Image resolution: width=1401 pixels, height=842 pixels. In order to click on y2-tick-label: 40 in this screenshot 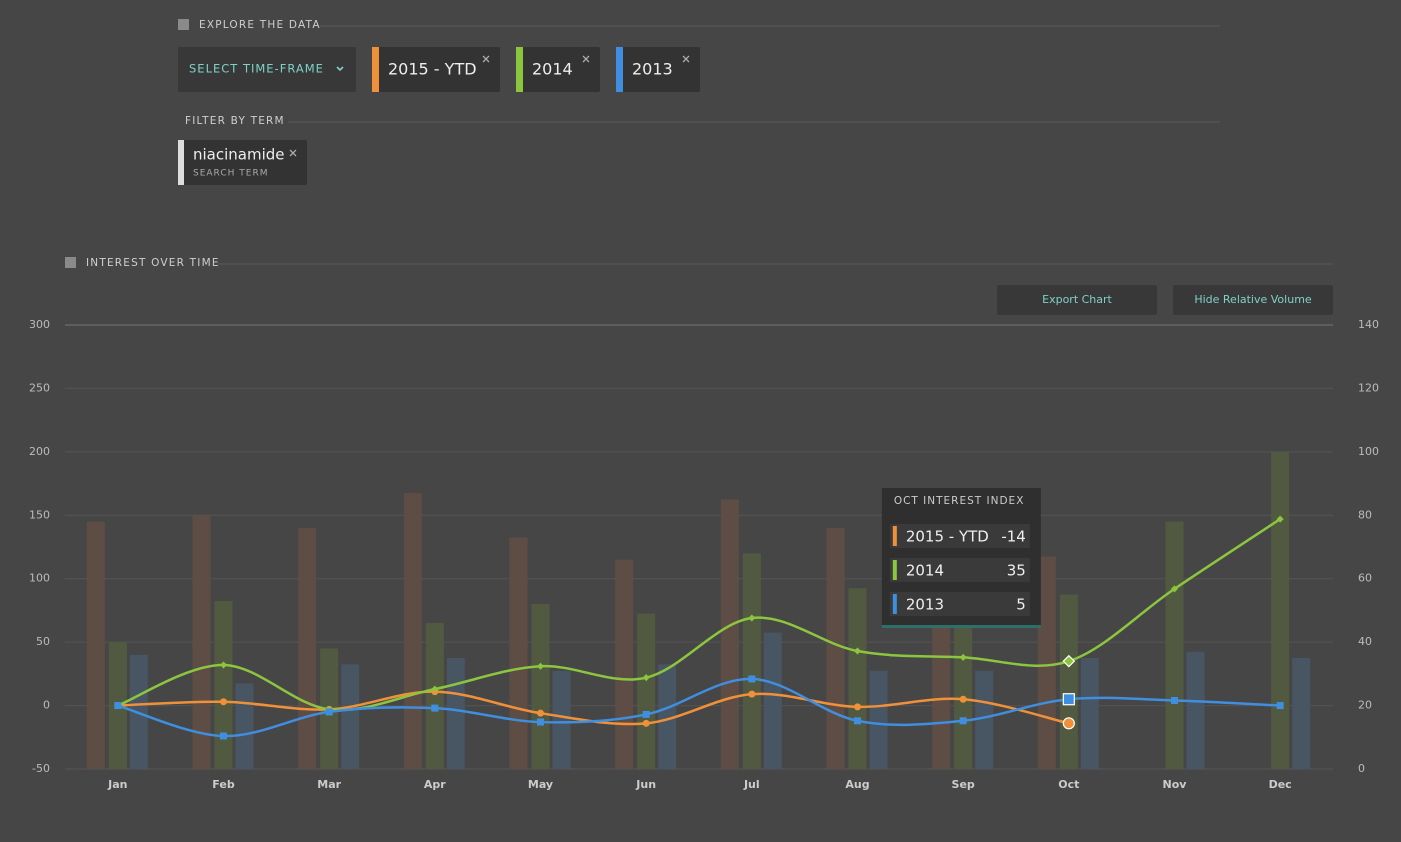, I will do `click(1365, 641)`.